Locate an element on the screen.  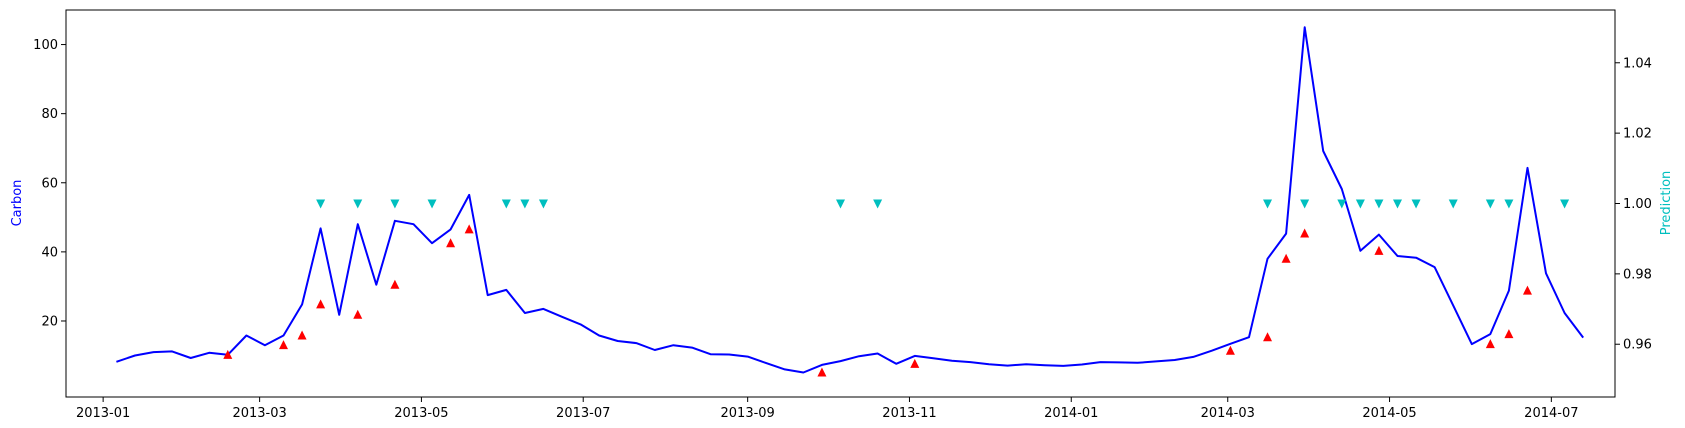
prediction-markers is located at coordinates (943, 204).